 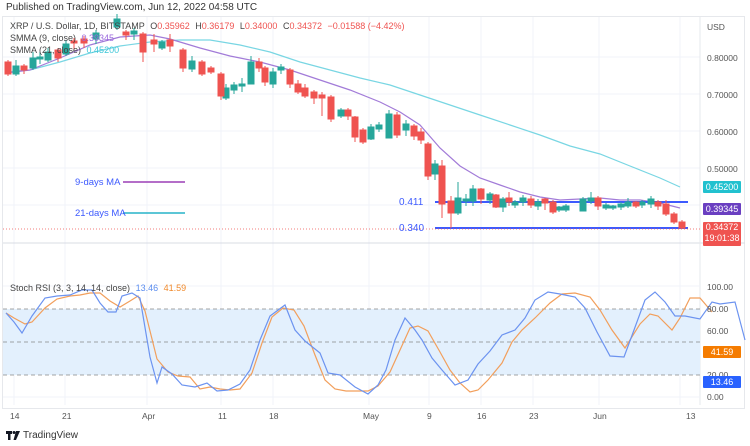 What do you see at coordinates (716, 27) in the screenshot?
I see `currency-label: USD` at bounding box center [716, 27].